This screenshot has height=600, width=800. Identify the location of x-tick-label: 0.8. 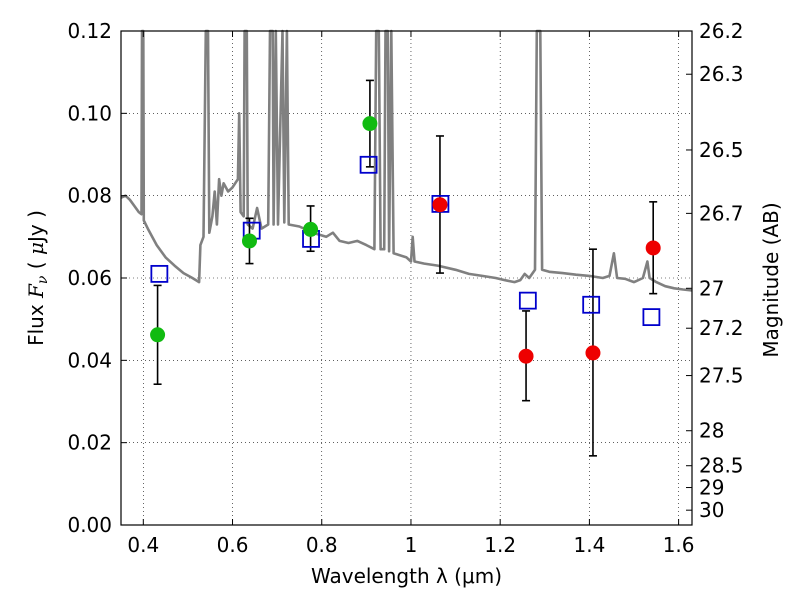
(322, 545).